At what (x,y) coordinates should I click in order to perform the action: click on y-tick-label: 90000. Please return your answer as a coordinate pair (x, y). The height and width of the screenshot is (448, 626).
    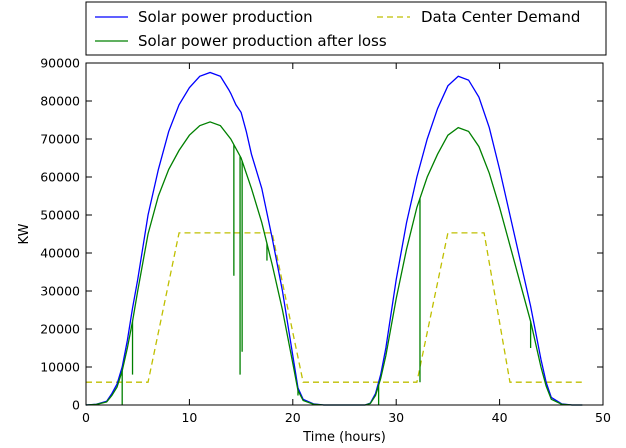
    Looking at the image, I should click on (60, 63).